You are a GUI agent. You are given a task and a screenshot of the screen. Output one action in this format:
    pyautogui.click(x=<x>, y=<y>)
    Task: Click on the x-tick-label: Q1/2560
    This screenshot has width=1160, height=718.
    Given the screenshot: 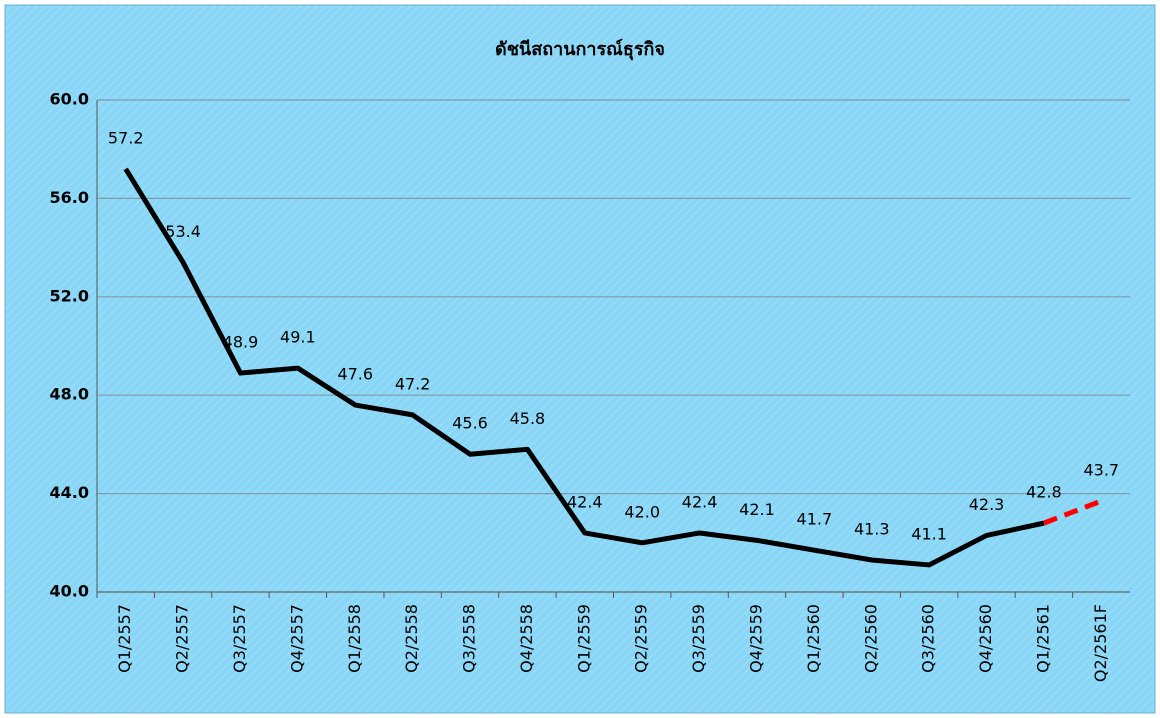 What is the action you would take?
    pyautogui.click(x=813, y=638)
    